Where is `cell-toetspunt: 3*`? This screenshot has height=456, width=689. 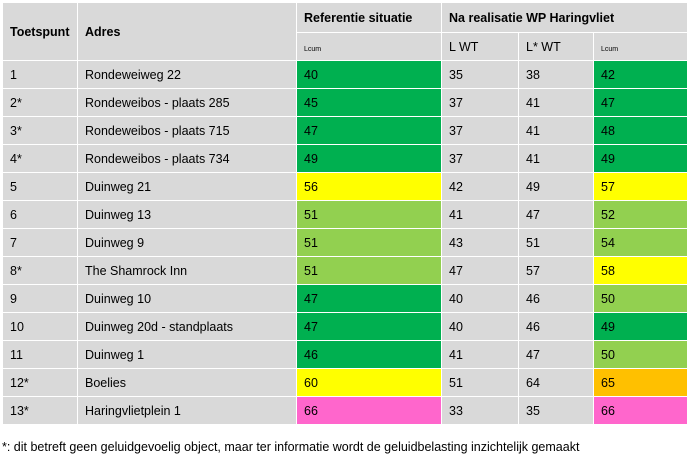 cell-toetspunt: 3* is located at coordinates (40, 130).